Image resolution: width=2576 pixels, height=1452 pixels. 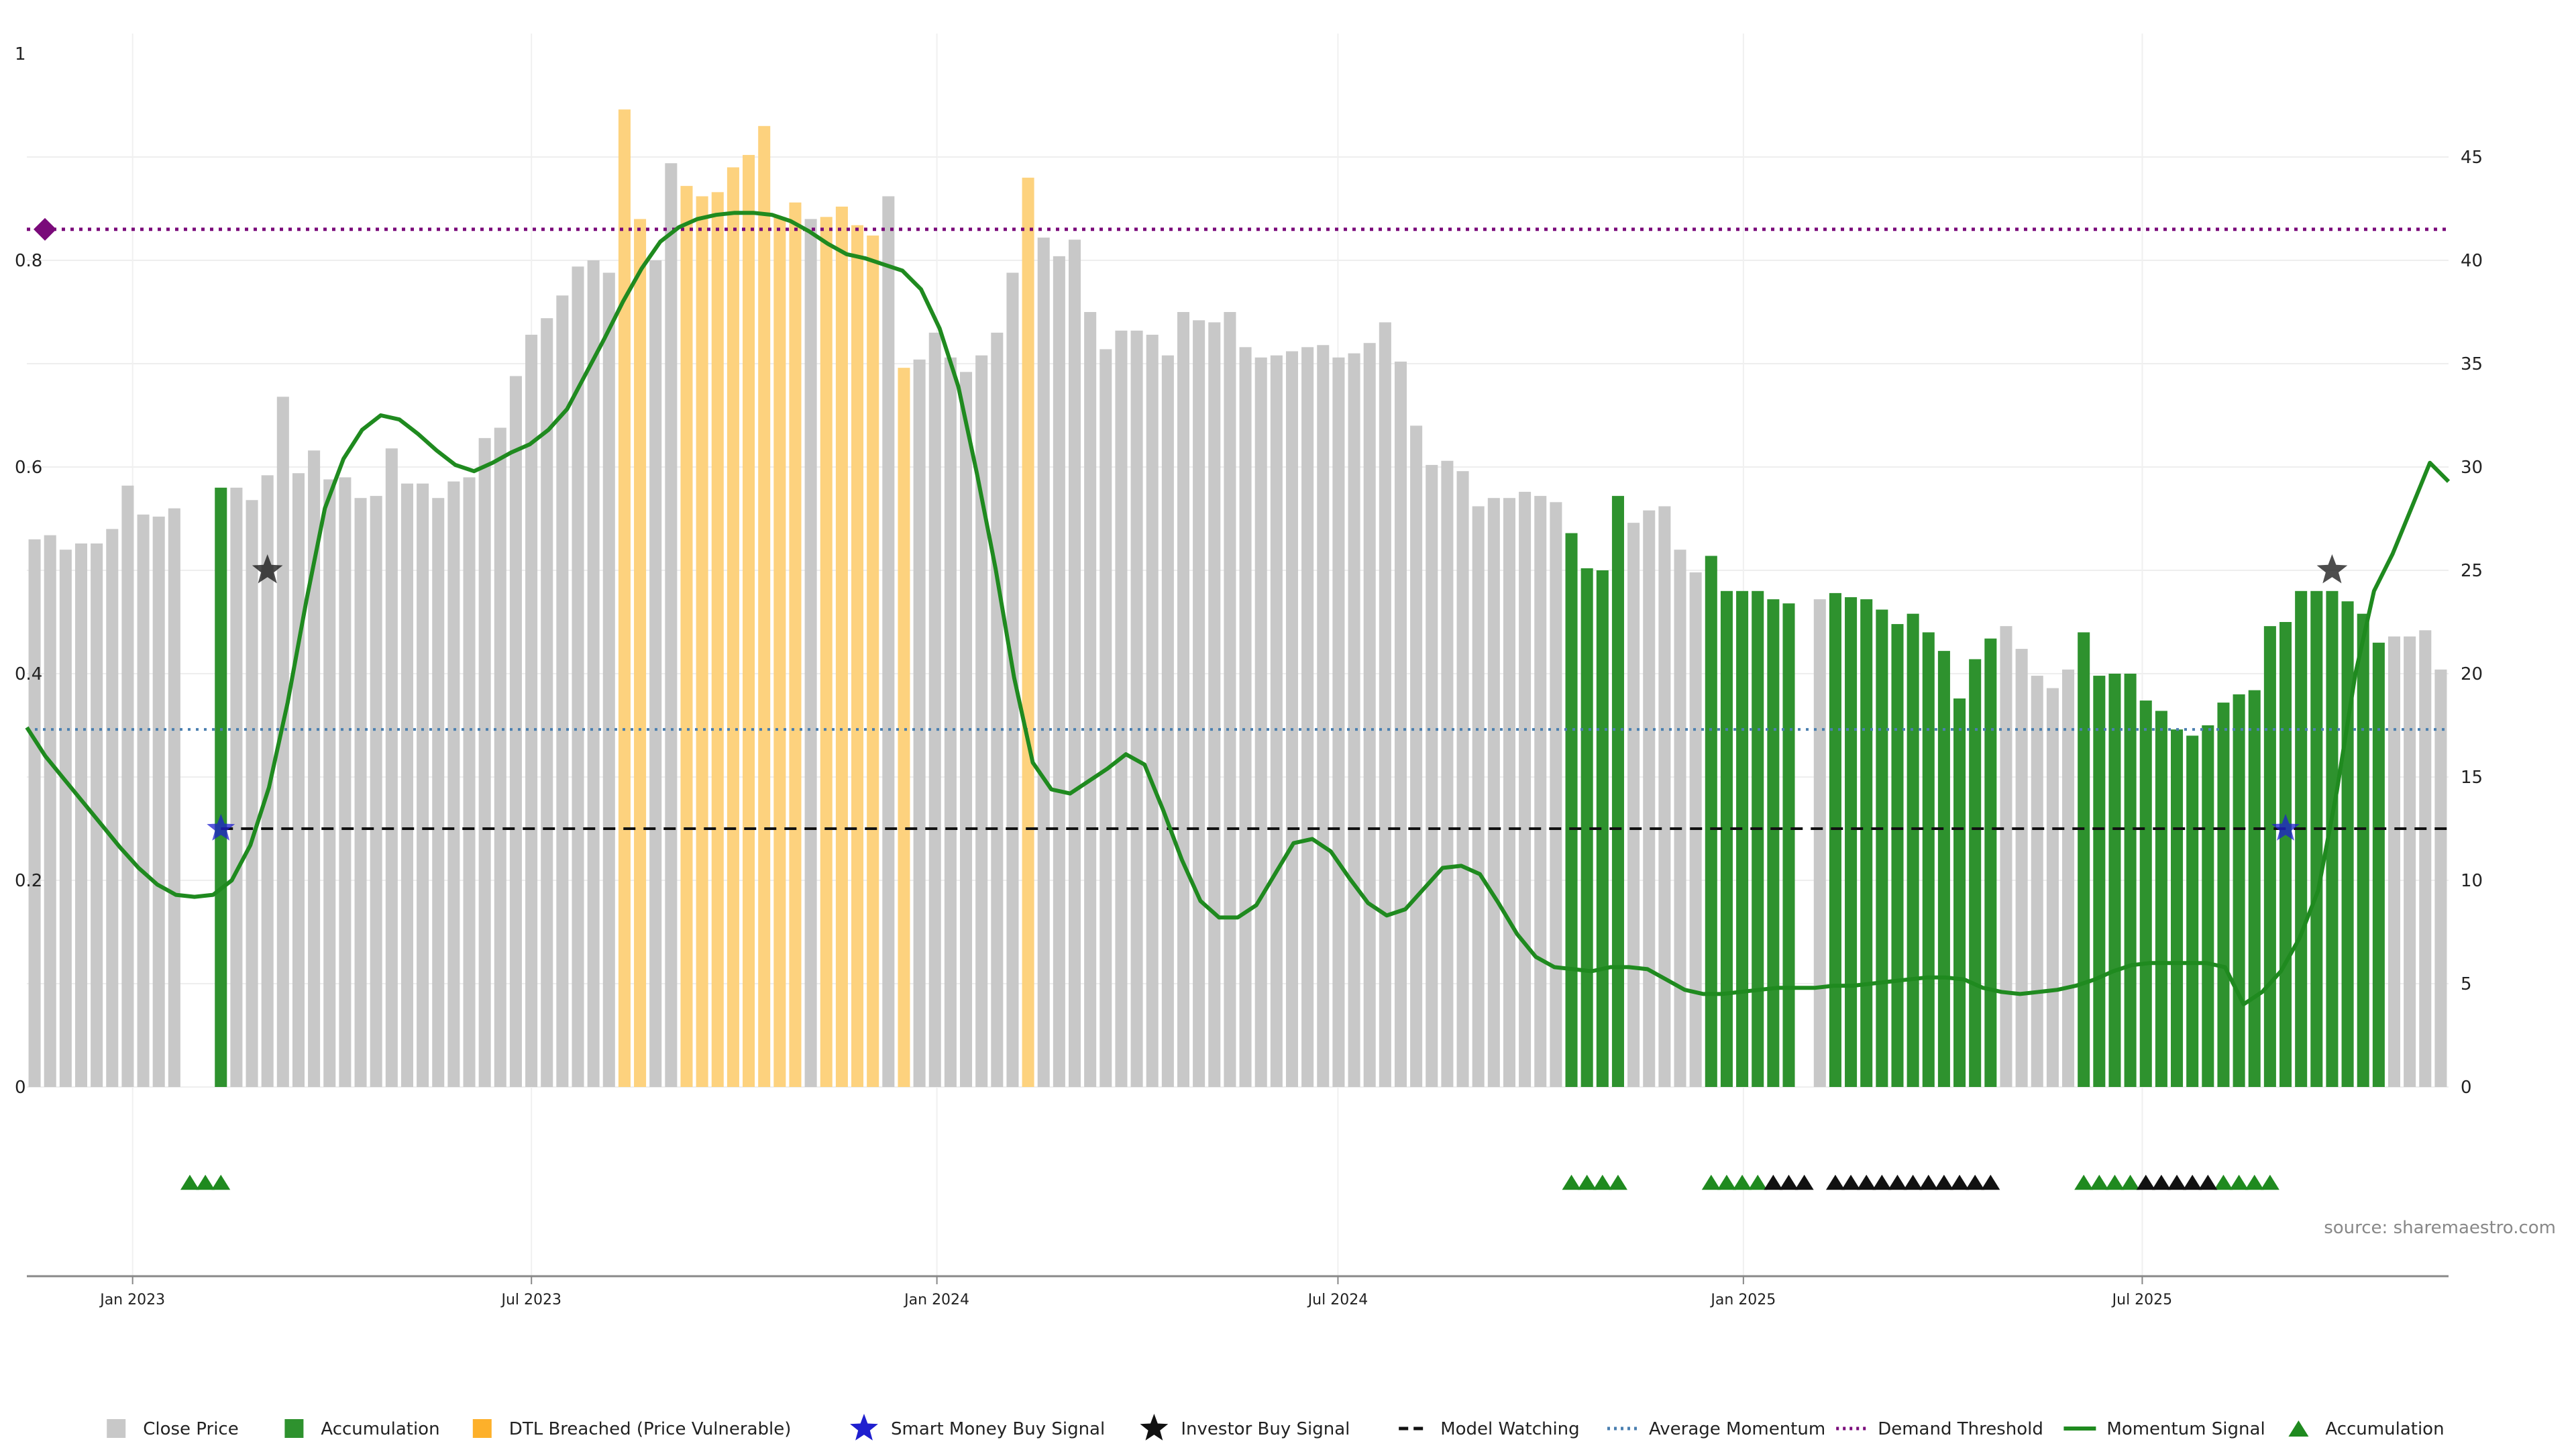 What do you see at coordinates (2185, 1429) in the screenshot?
I see `legend-label: Momentum Signal` at bounding box center [2185, 1429].